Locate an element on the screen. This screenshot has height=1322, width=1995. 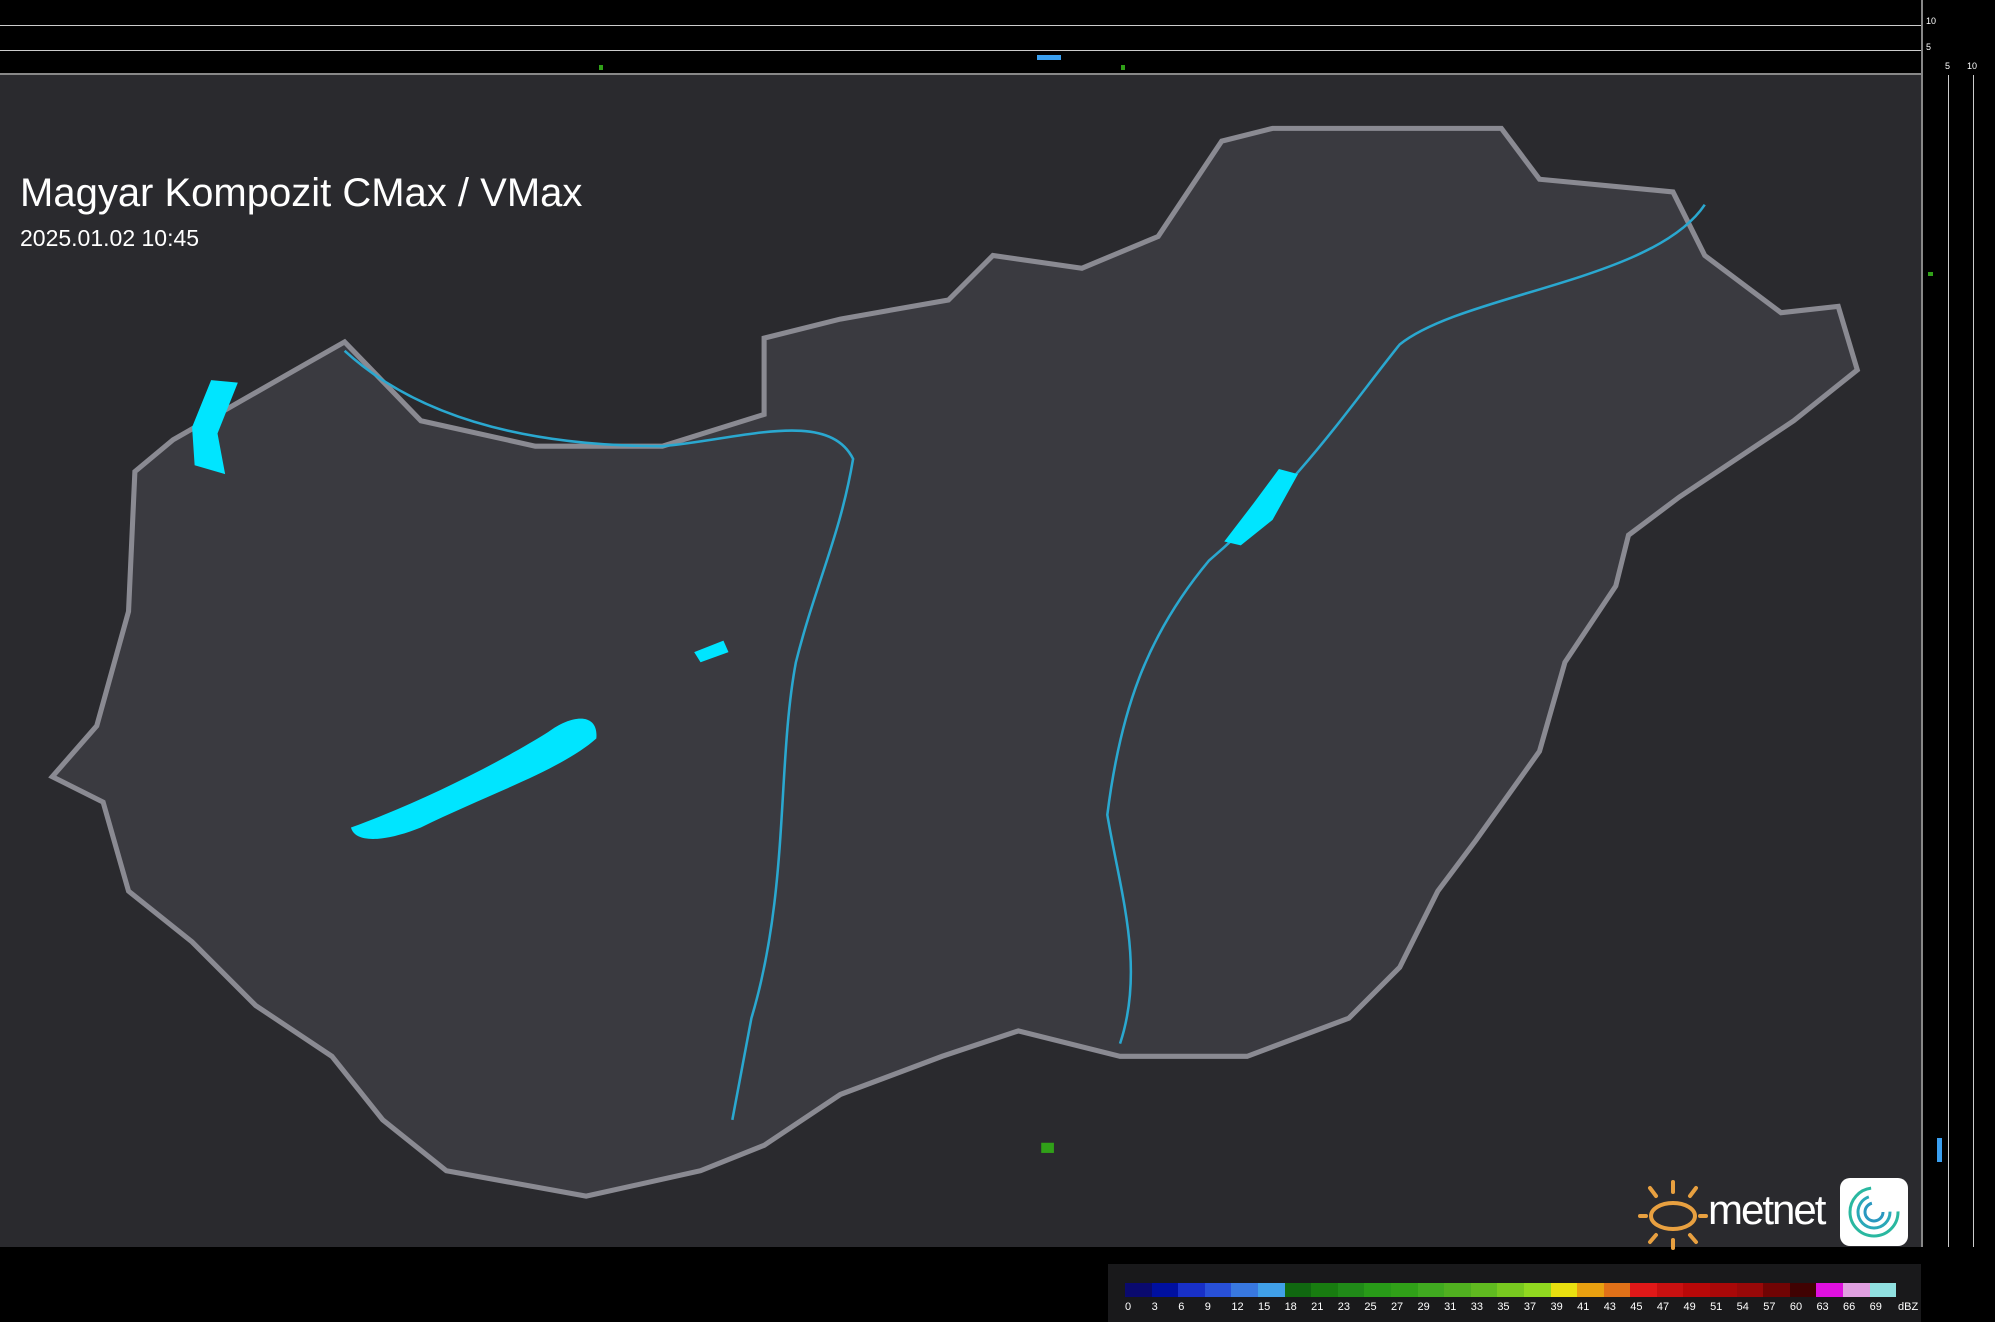
legend-label: 18 is located at coordinates (1290, 1307).